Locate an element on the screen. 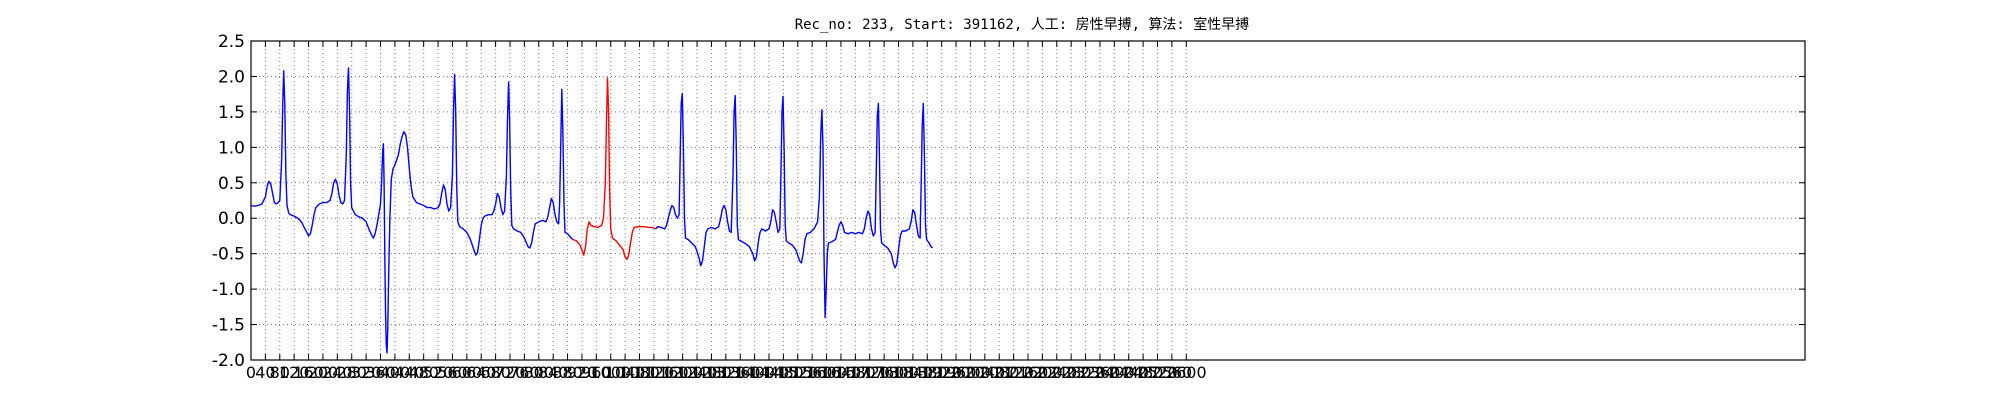 This screenshot has height=400, width=2000. x-tick-label: 200 is located at coordinates (323, 372).